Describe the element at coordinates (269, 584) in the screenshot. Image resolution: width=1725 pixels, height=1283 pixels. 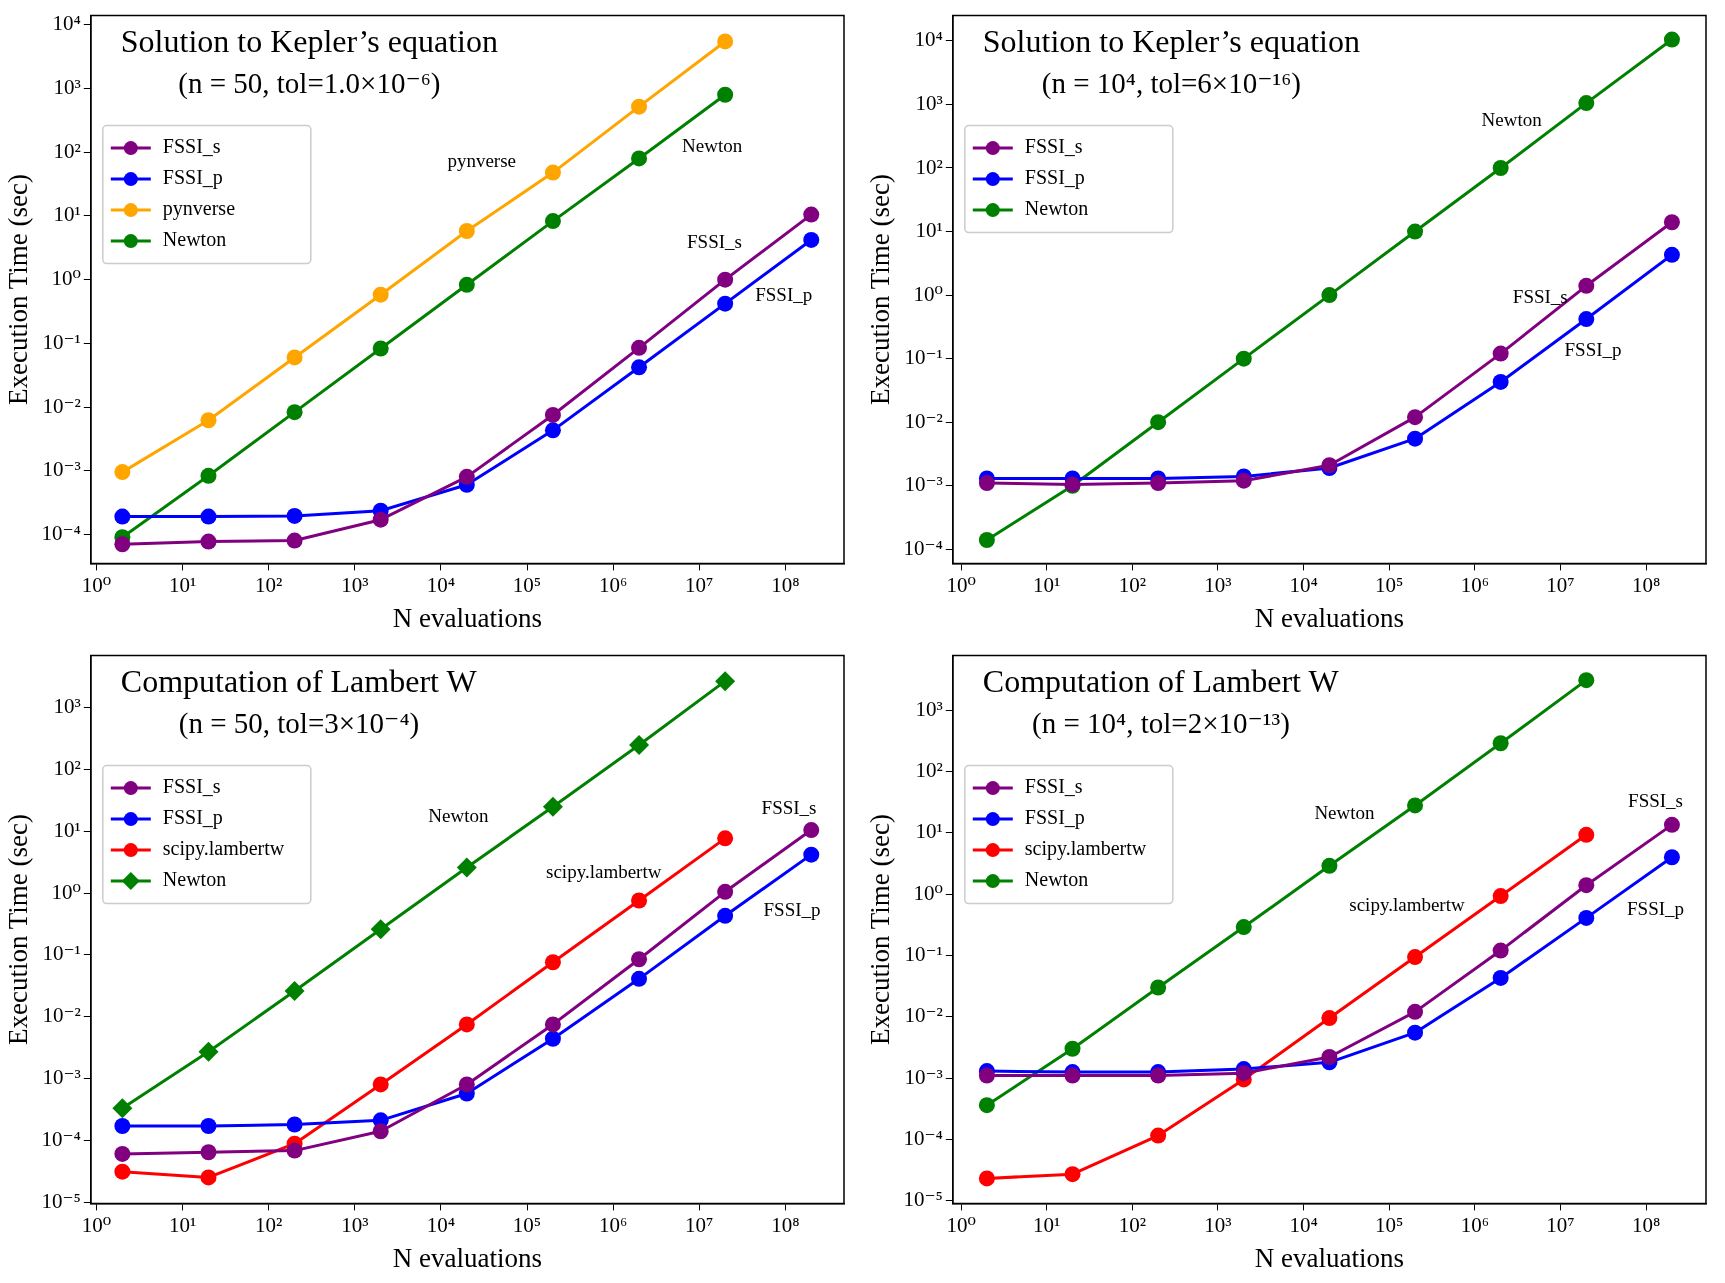
I see `x-tick-label: 10²` at that location.